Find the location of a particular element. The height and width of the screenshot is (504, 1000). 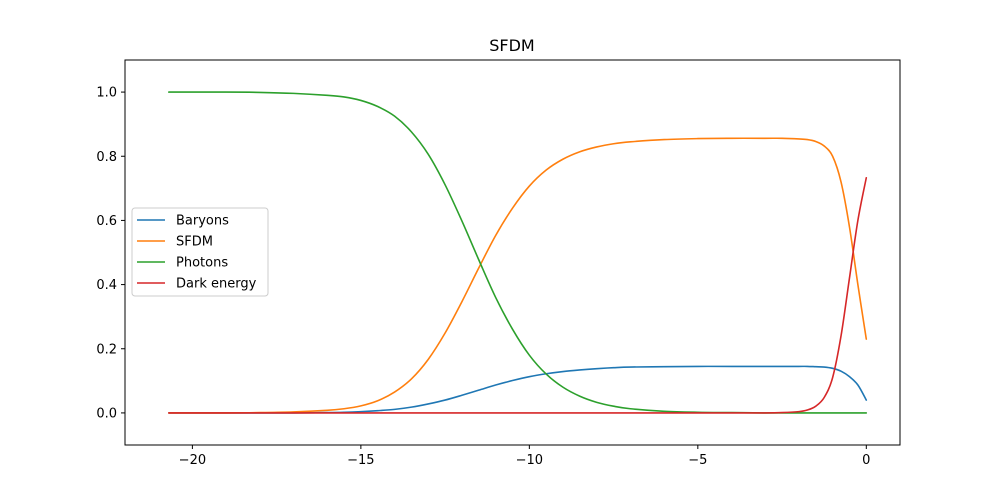

x-tick-label: −10 is located at coordinates (529, 460).